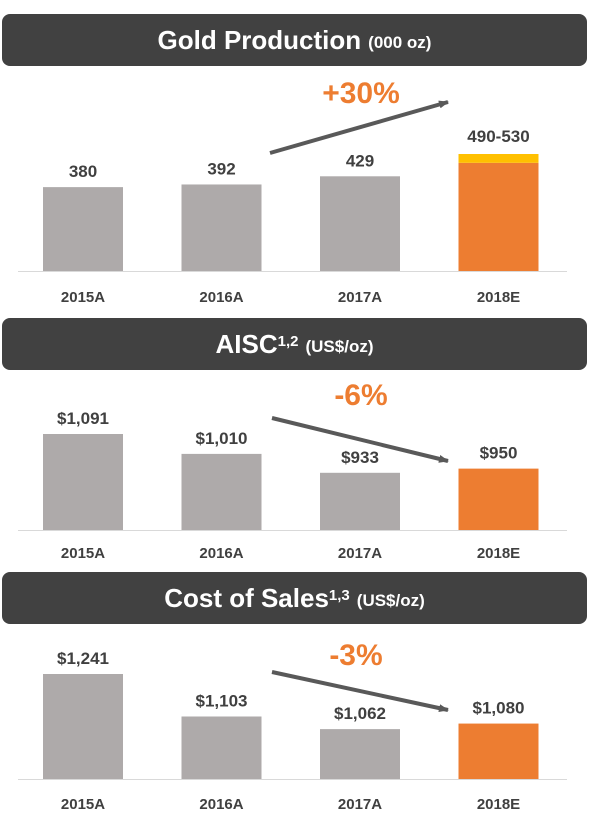 This screenshot has height=822, width=596. I want to click on chart-unit: (000 oz), so click(400, 42).